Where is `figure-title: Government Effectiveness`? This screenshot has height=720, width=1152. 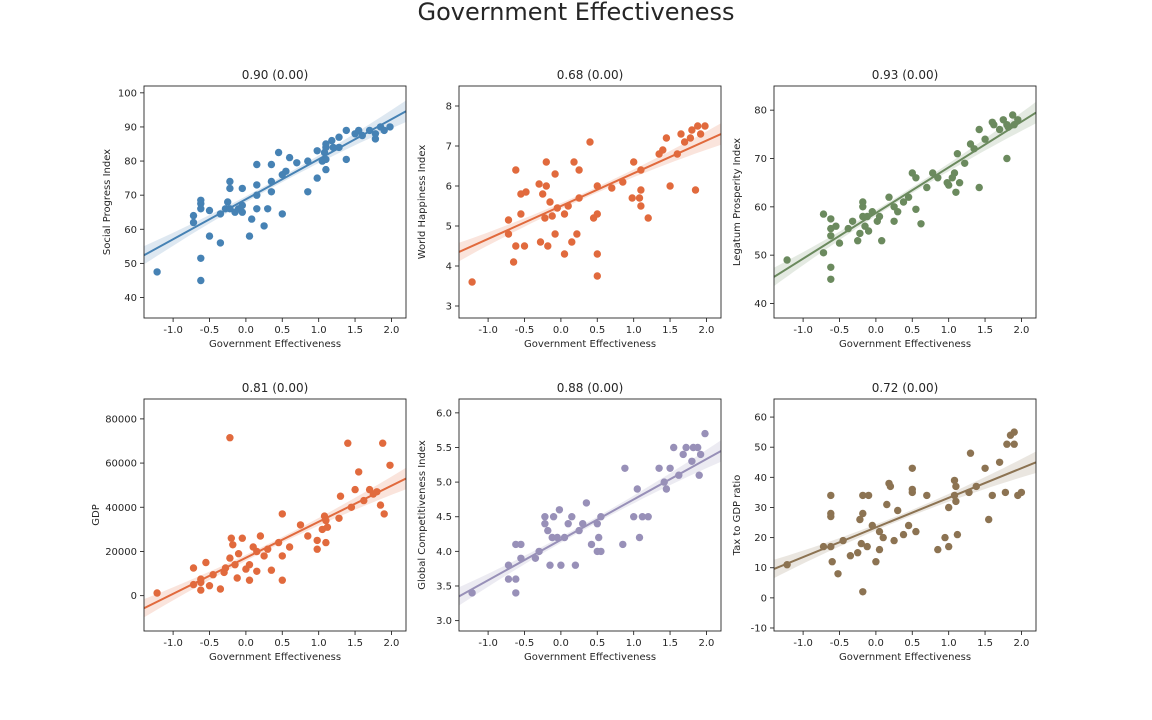
figure-title: Government Effectiveness is located at coordinates (576, 13).